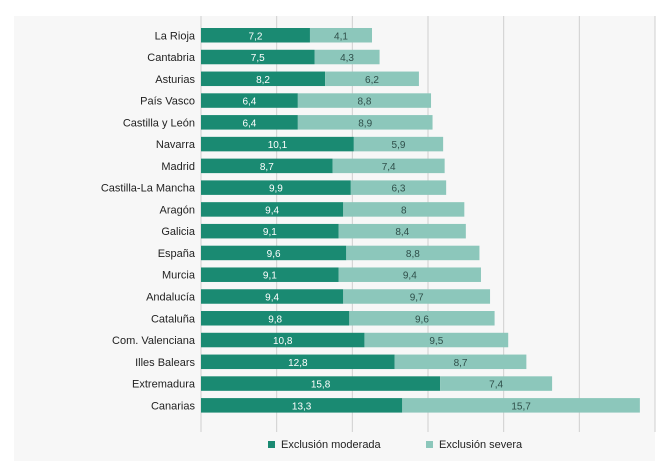 The height and width of the screenshot is (461, 669). What do you see at coordinates (178, 232) in the screenshot?
I see `category-label-galicia: Galicia` at bounding box center [178, 232].